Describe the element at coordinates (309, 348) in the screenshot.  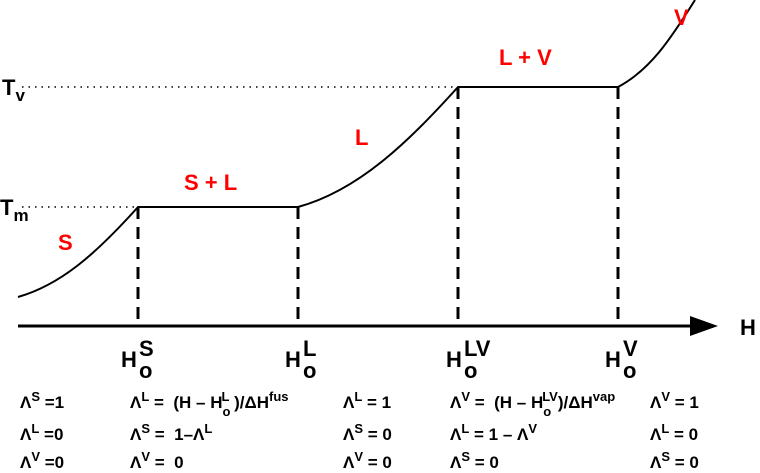
I see `svg-text: L` at that location.